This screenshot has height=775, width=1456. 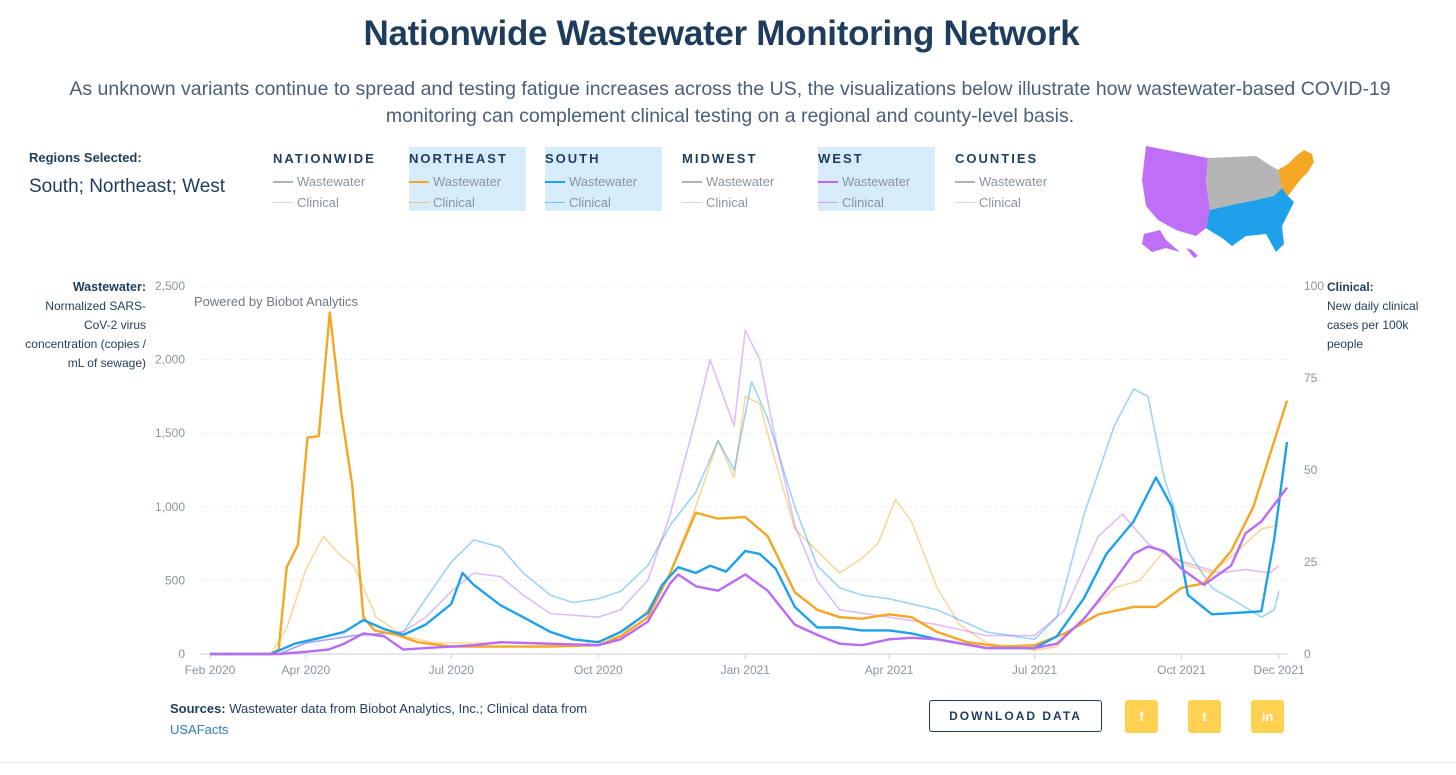 I want to click on region-name: MIDWEST, so click(x=720, y=158).